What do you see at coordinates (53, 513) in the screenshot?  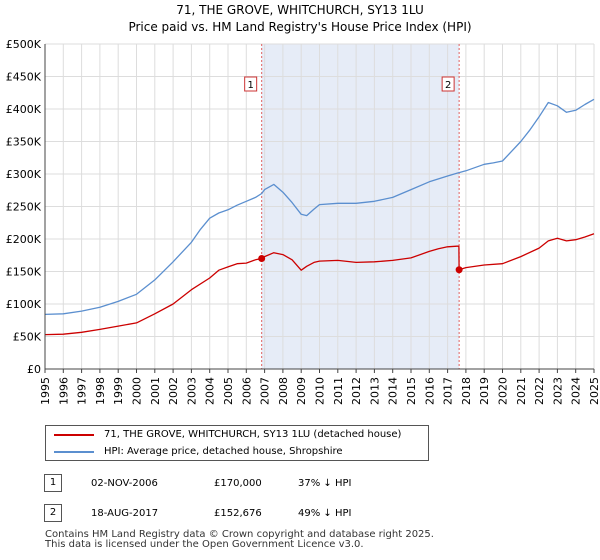 I see `sale-number-badge: 2` at bounding box center [53, 513].